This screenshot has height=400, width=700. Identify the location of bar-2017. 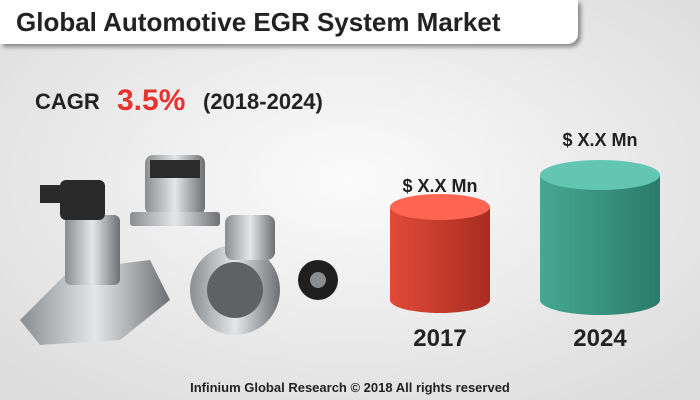
(440, 253).